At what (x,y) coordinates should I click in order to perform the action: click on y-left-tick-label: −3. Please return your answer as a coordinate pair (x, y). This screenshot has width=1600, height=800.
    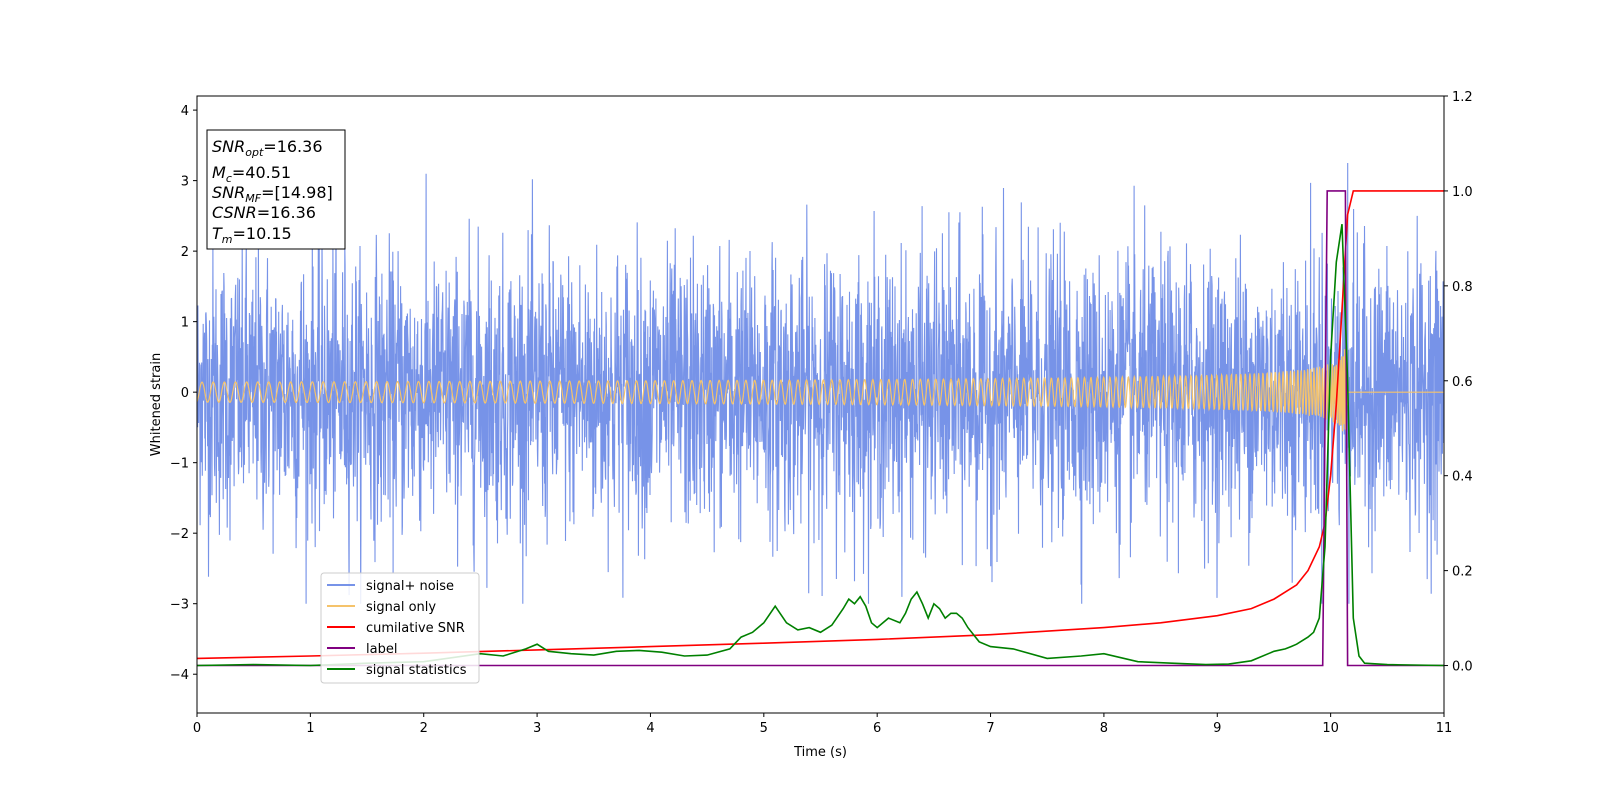
    Looking at the image, I should click on (179, 605).